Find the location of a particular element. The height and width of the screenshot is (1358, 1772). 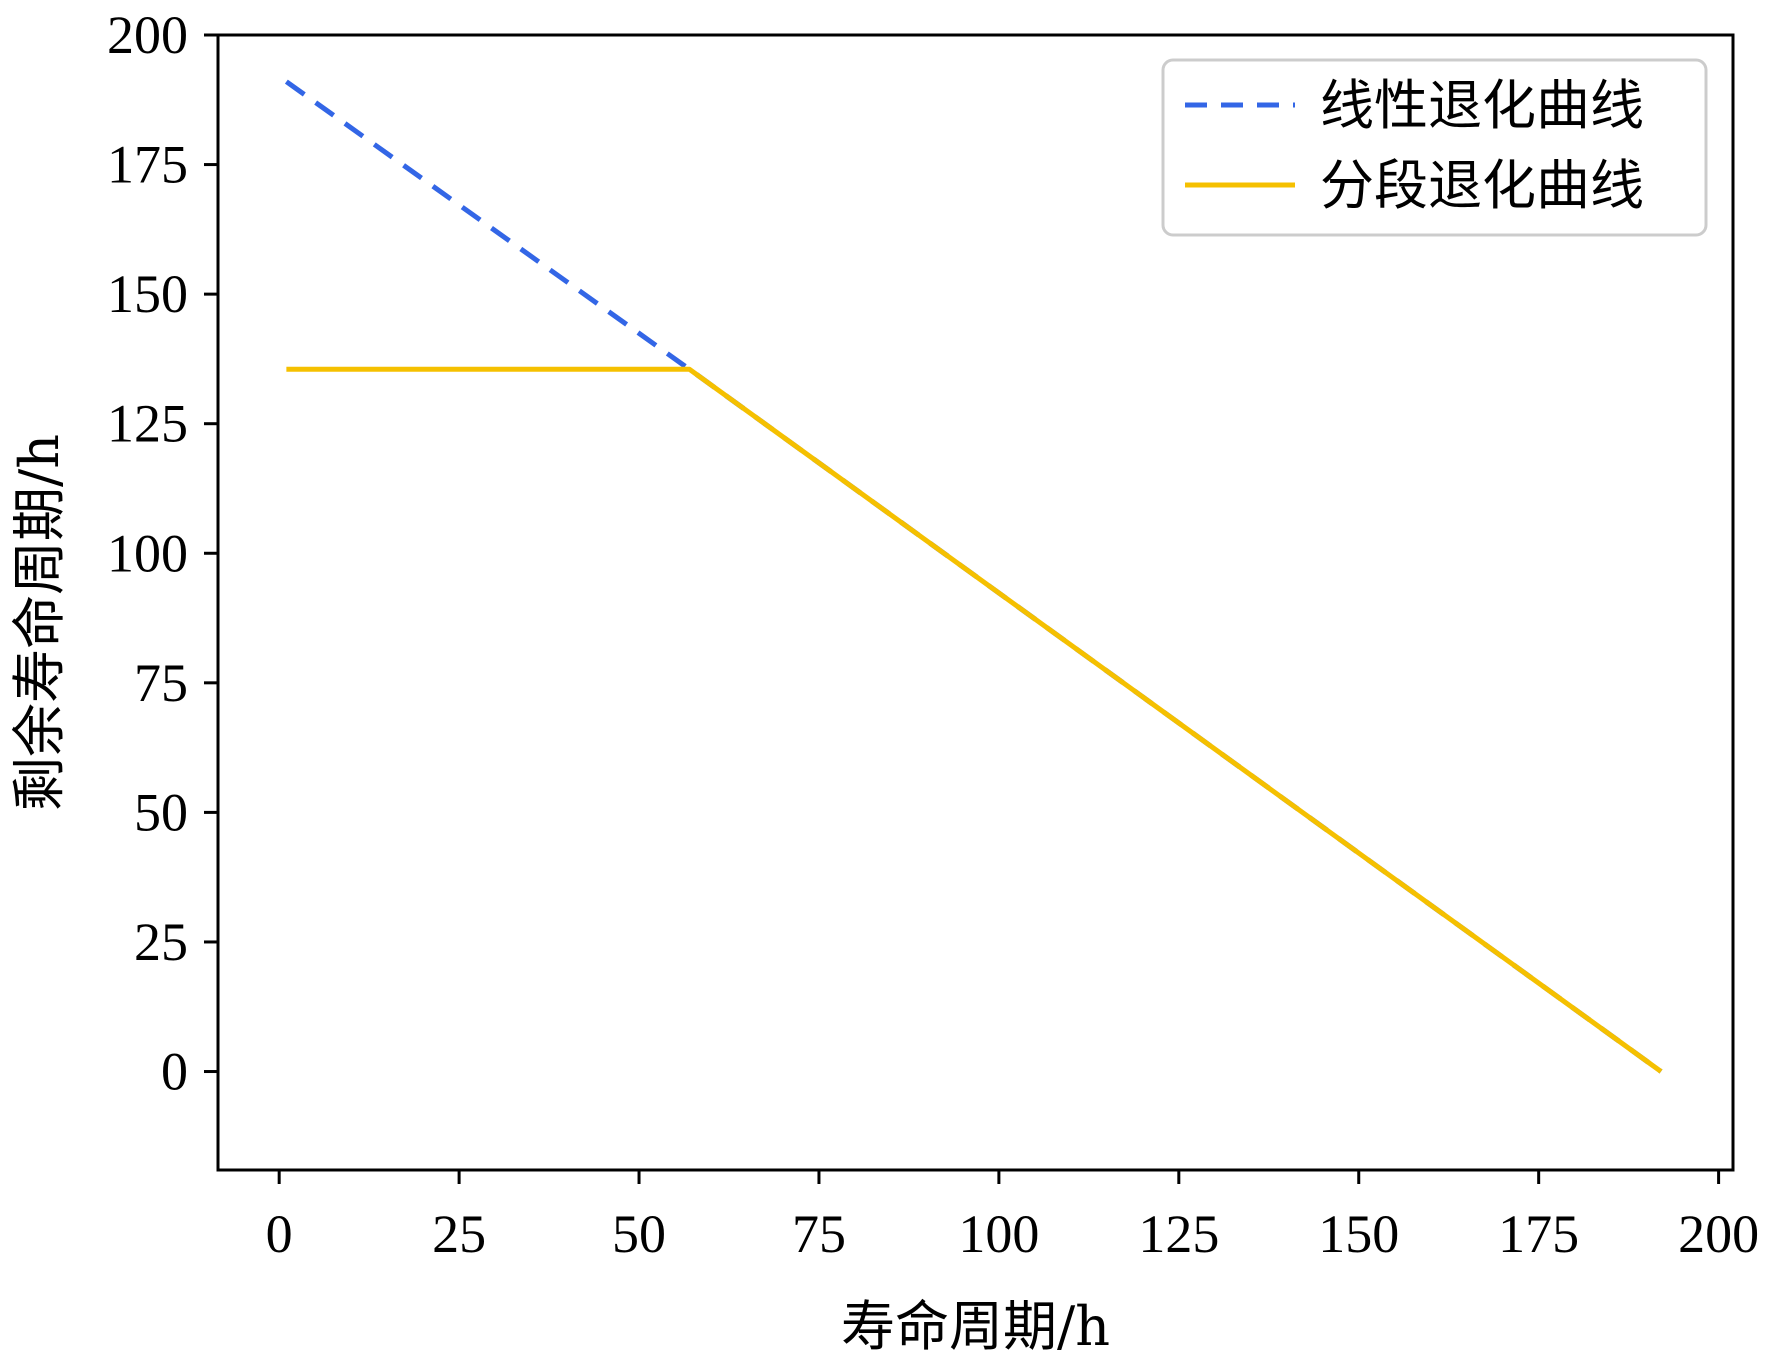

x-tick-label: 125 is located at coordinates (1178, 1234).